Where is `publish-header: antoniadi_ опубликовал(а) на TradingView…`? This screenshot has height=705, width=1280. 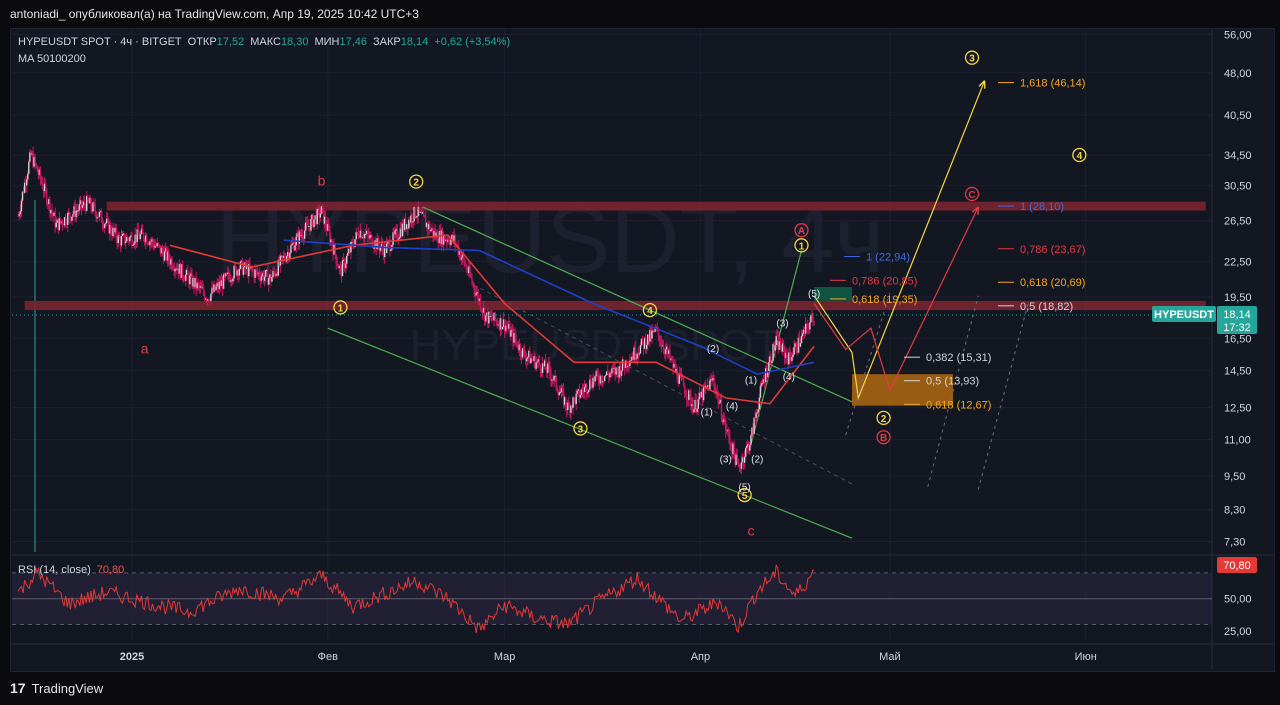 publish-header: antoniadi_ опубликовал(а) на TradingView… is located at coordinates (640, 14).